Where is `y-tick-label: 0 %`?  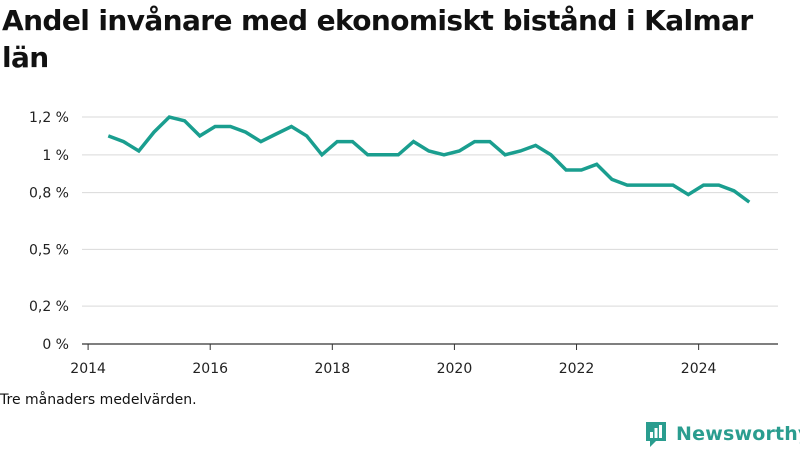
y-tick-label: 0 % is located at coordinates (55, 345).